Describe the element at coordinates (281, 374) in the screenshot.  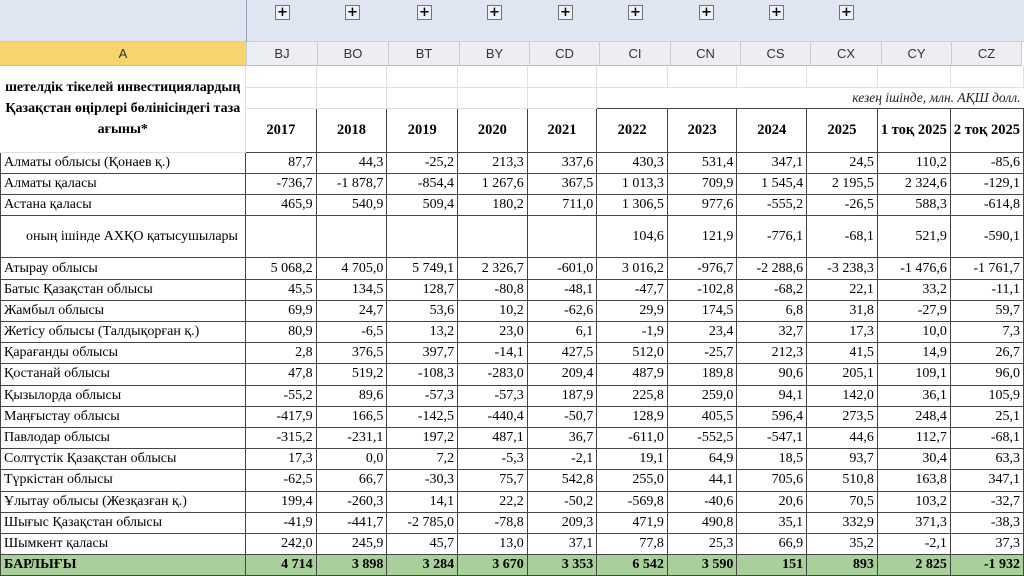
I see `value-cell: 47,8` at that location.